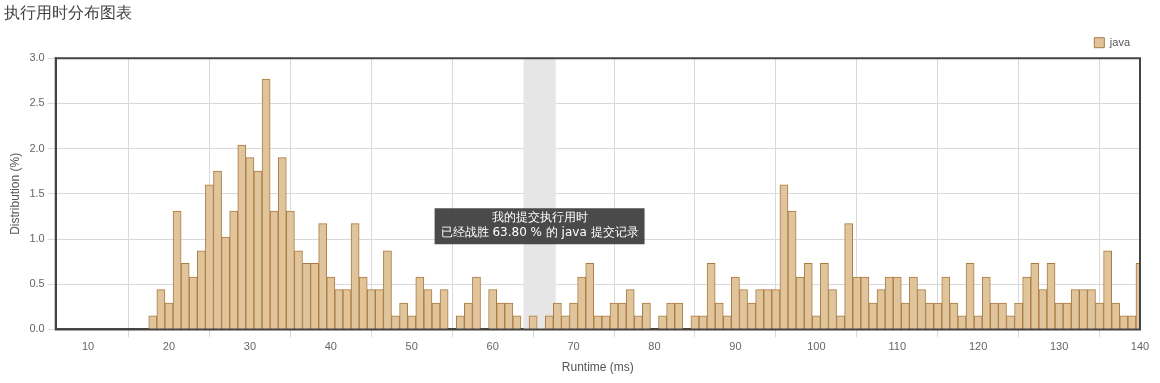 This screenshot has height=383, width=1160. What do you see at coordinates (411, 346) in the screenshot?
I see `x-tick-label: 50` at bounding box center [411, 346].